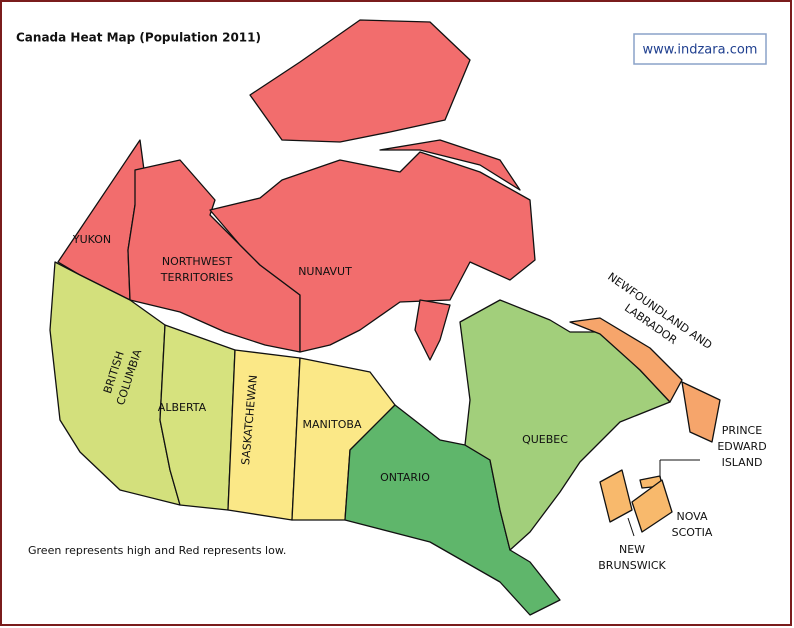 The height and width of the screenshot is (628, 794). I want to click on region-label: YUKON, so click(91, 239).